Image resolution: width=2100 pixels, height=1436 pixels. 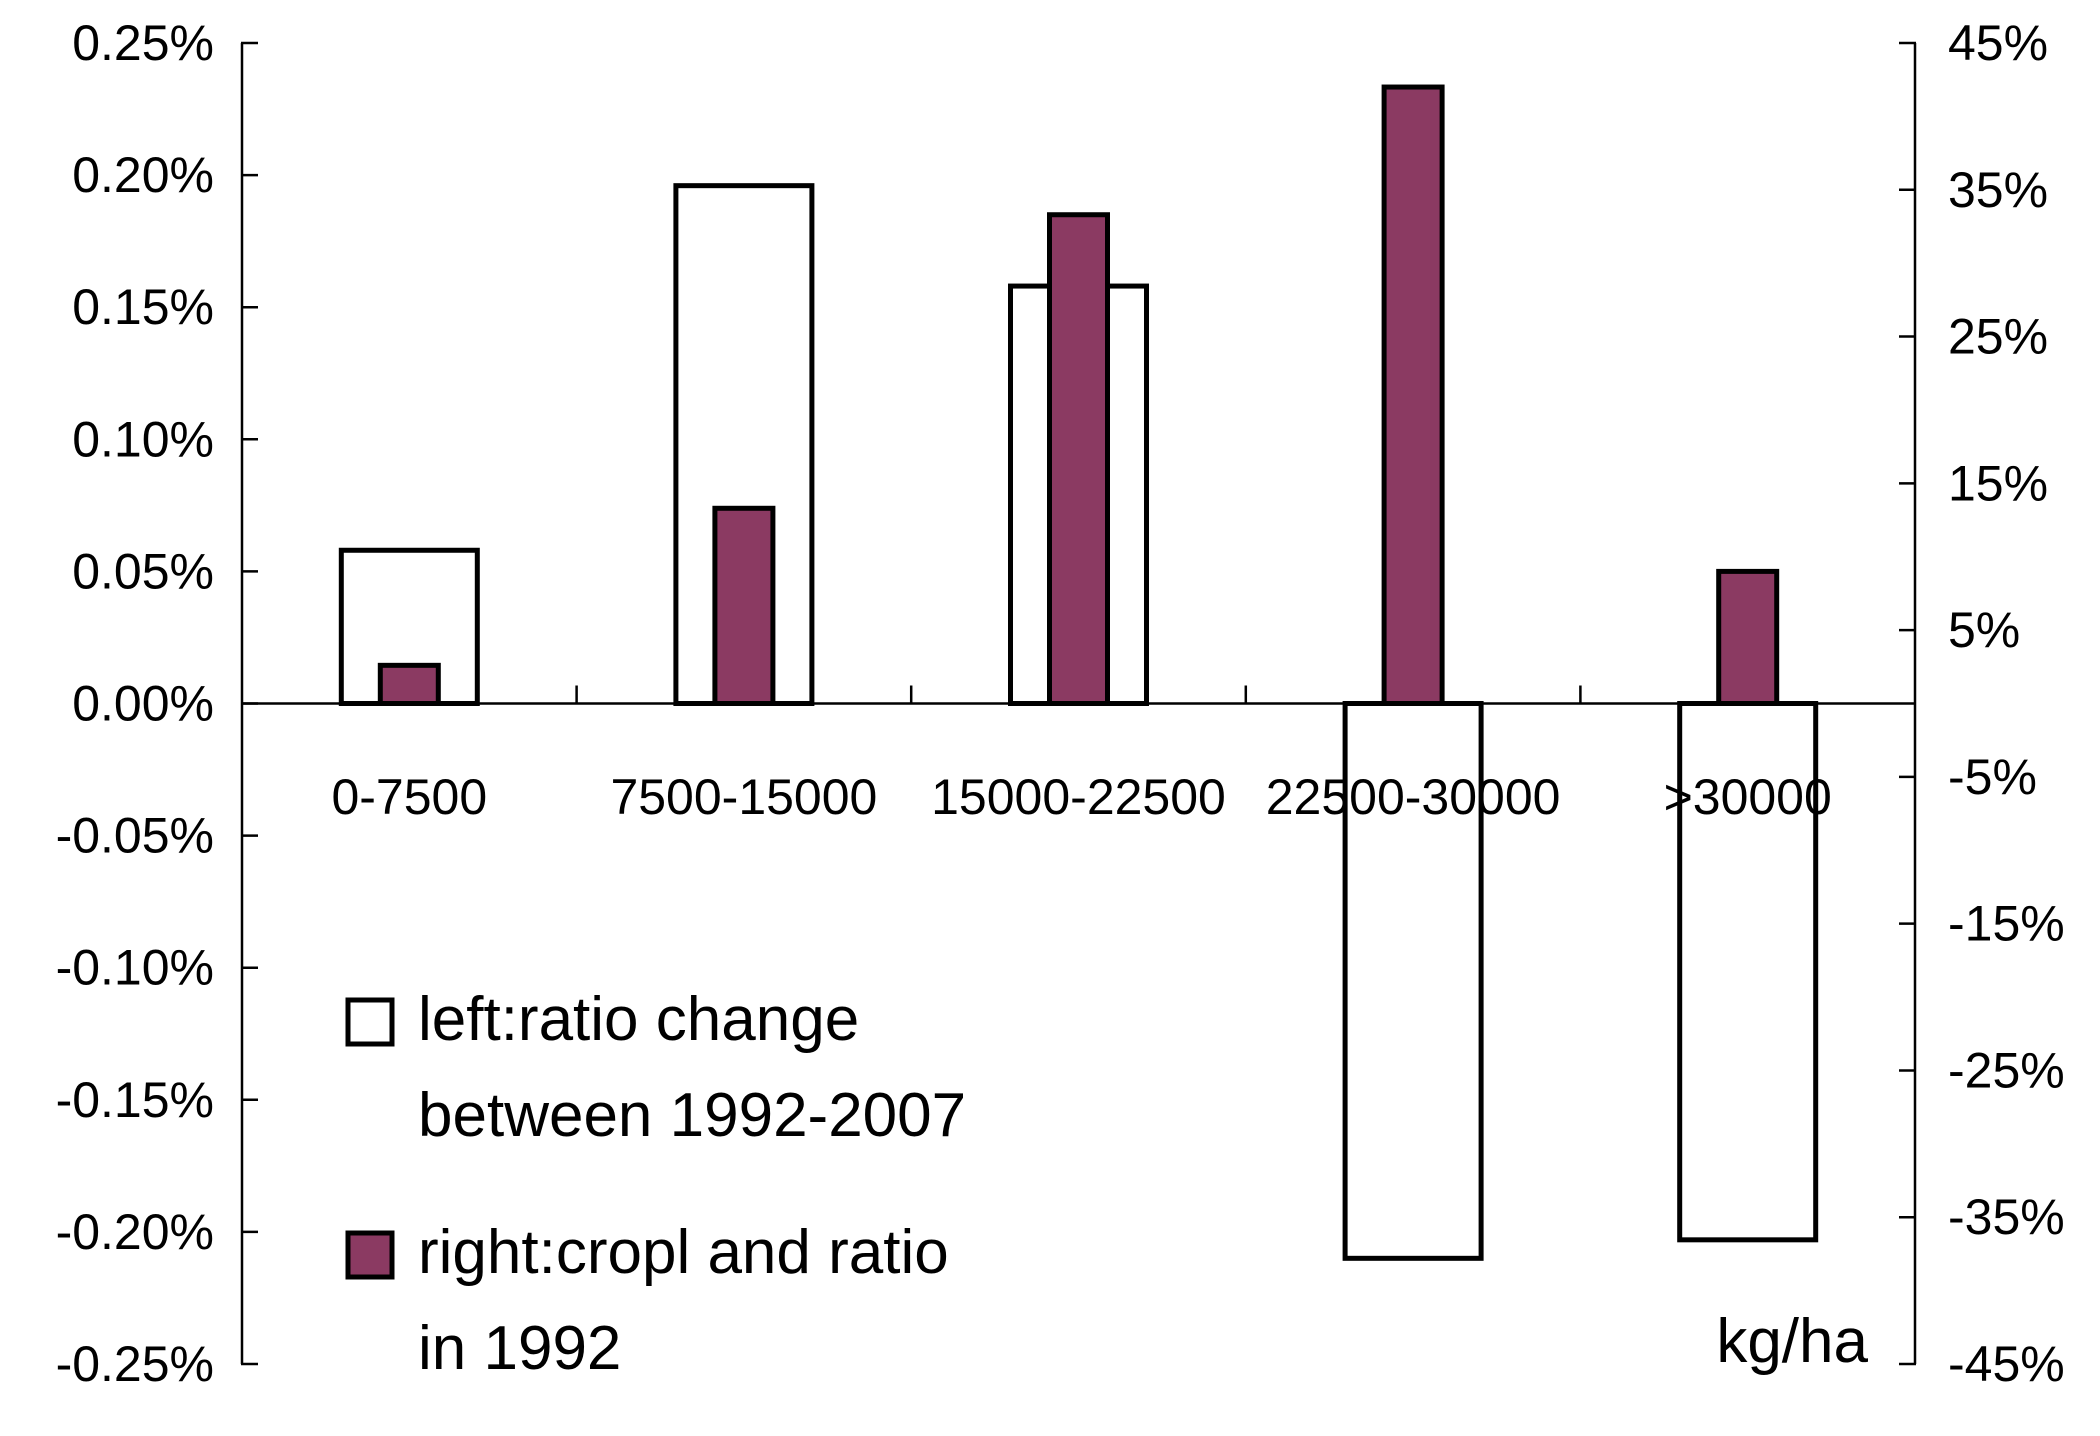 What do you see at coordinates (1998, 483) in the screenshot?
I see `right-tick-label: 15%` at bounding box center [1998, 483].